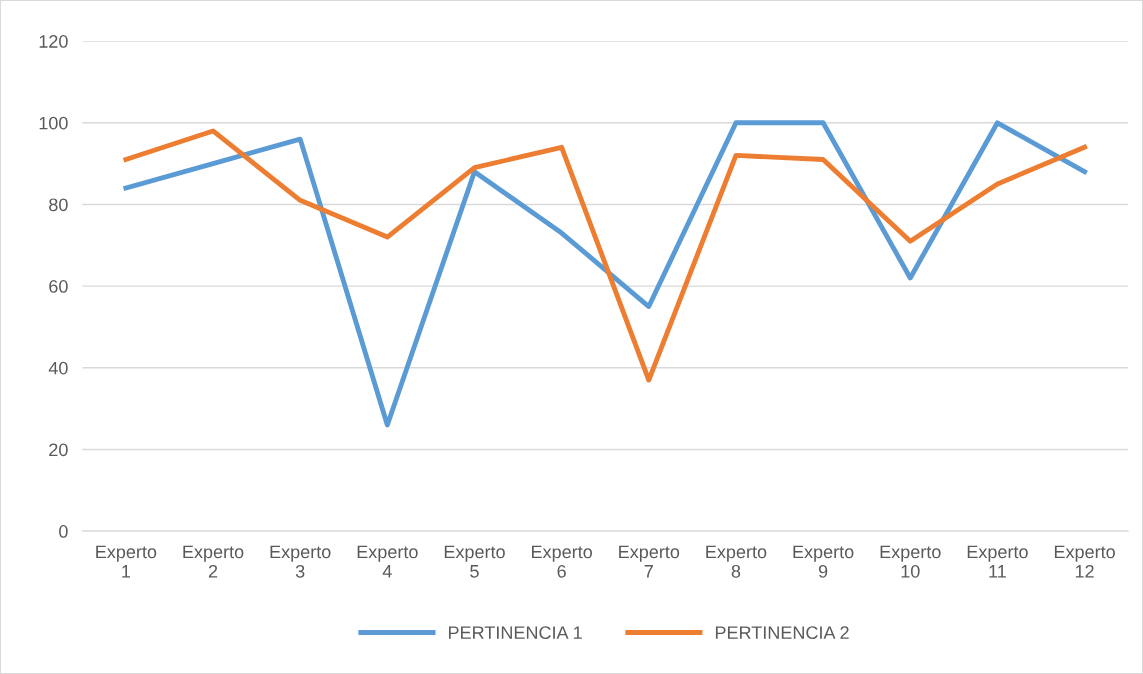  I want to click on x-tick-label: Experto 8, so click(736, 561).